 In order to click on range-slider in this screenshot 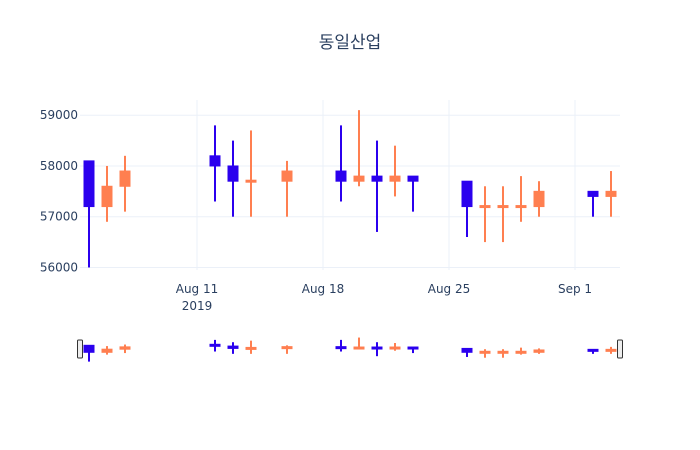, I will do `click(350, 349)`.